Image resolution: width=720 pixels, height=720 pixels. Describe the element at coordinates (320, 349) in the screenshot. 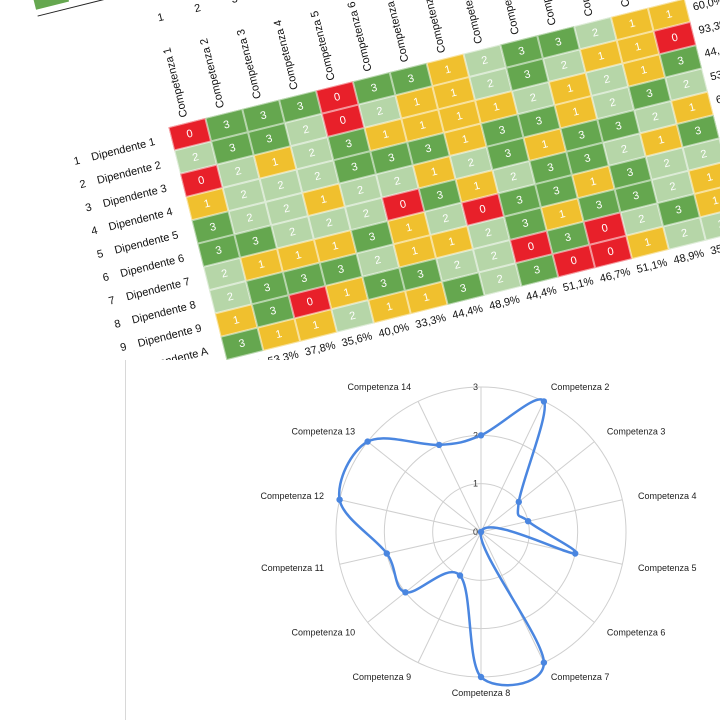

I see `column-total: 37,8%` at that location.